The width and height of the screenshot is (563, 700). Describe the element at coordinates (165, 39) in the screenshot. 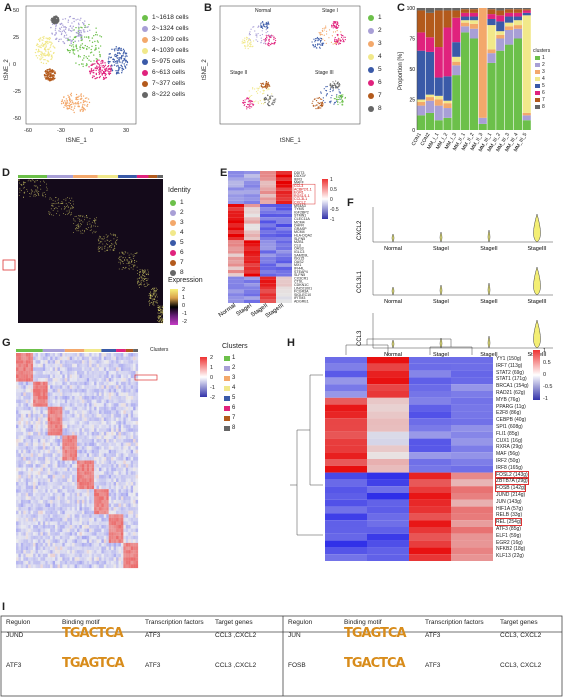

I see `panel-a-legend-item: 3~1209 cells` at that location.